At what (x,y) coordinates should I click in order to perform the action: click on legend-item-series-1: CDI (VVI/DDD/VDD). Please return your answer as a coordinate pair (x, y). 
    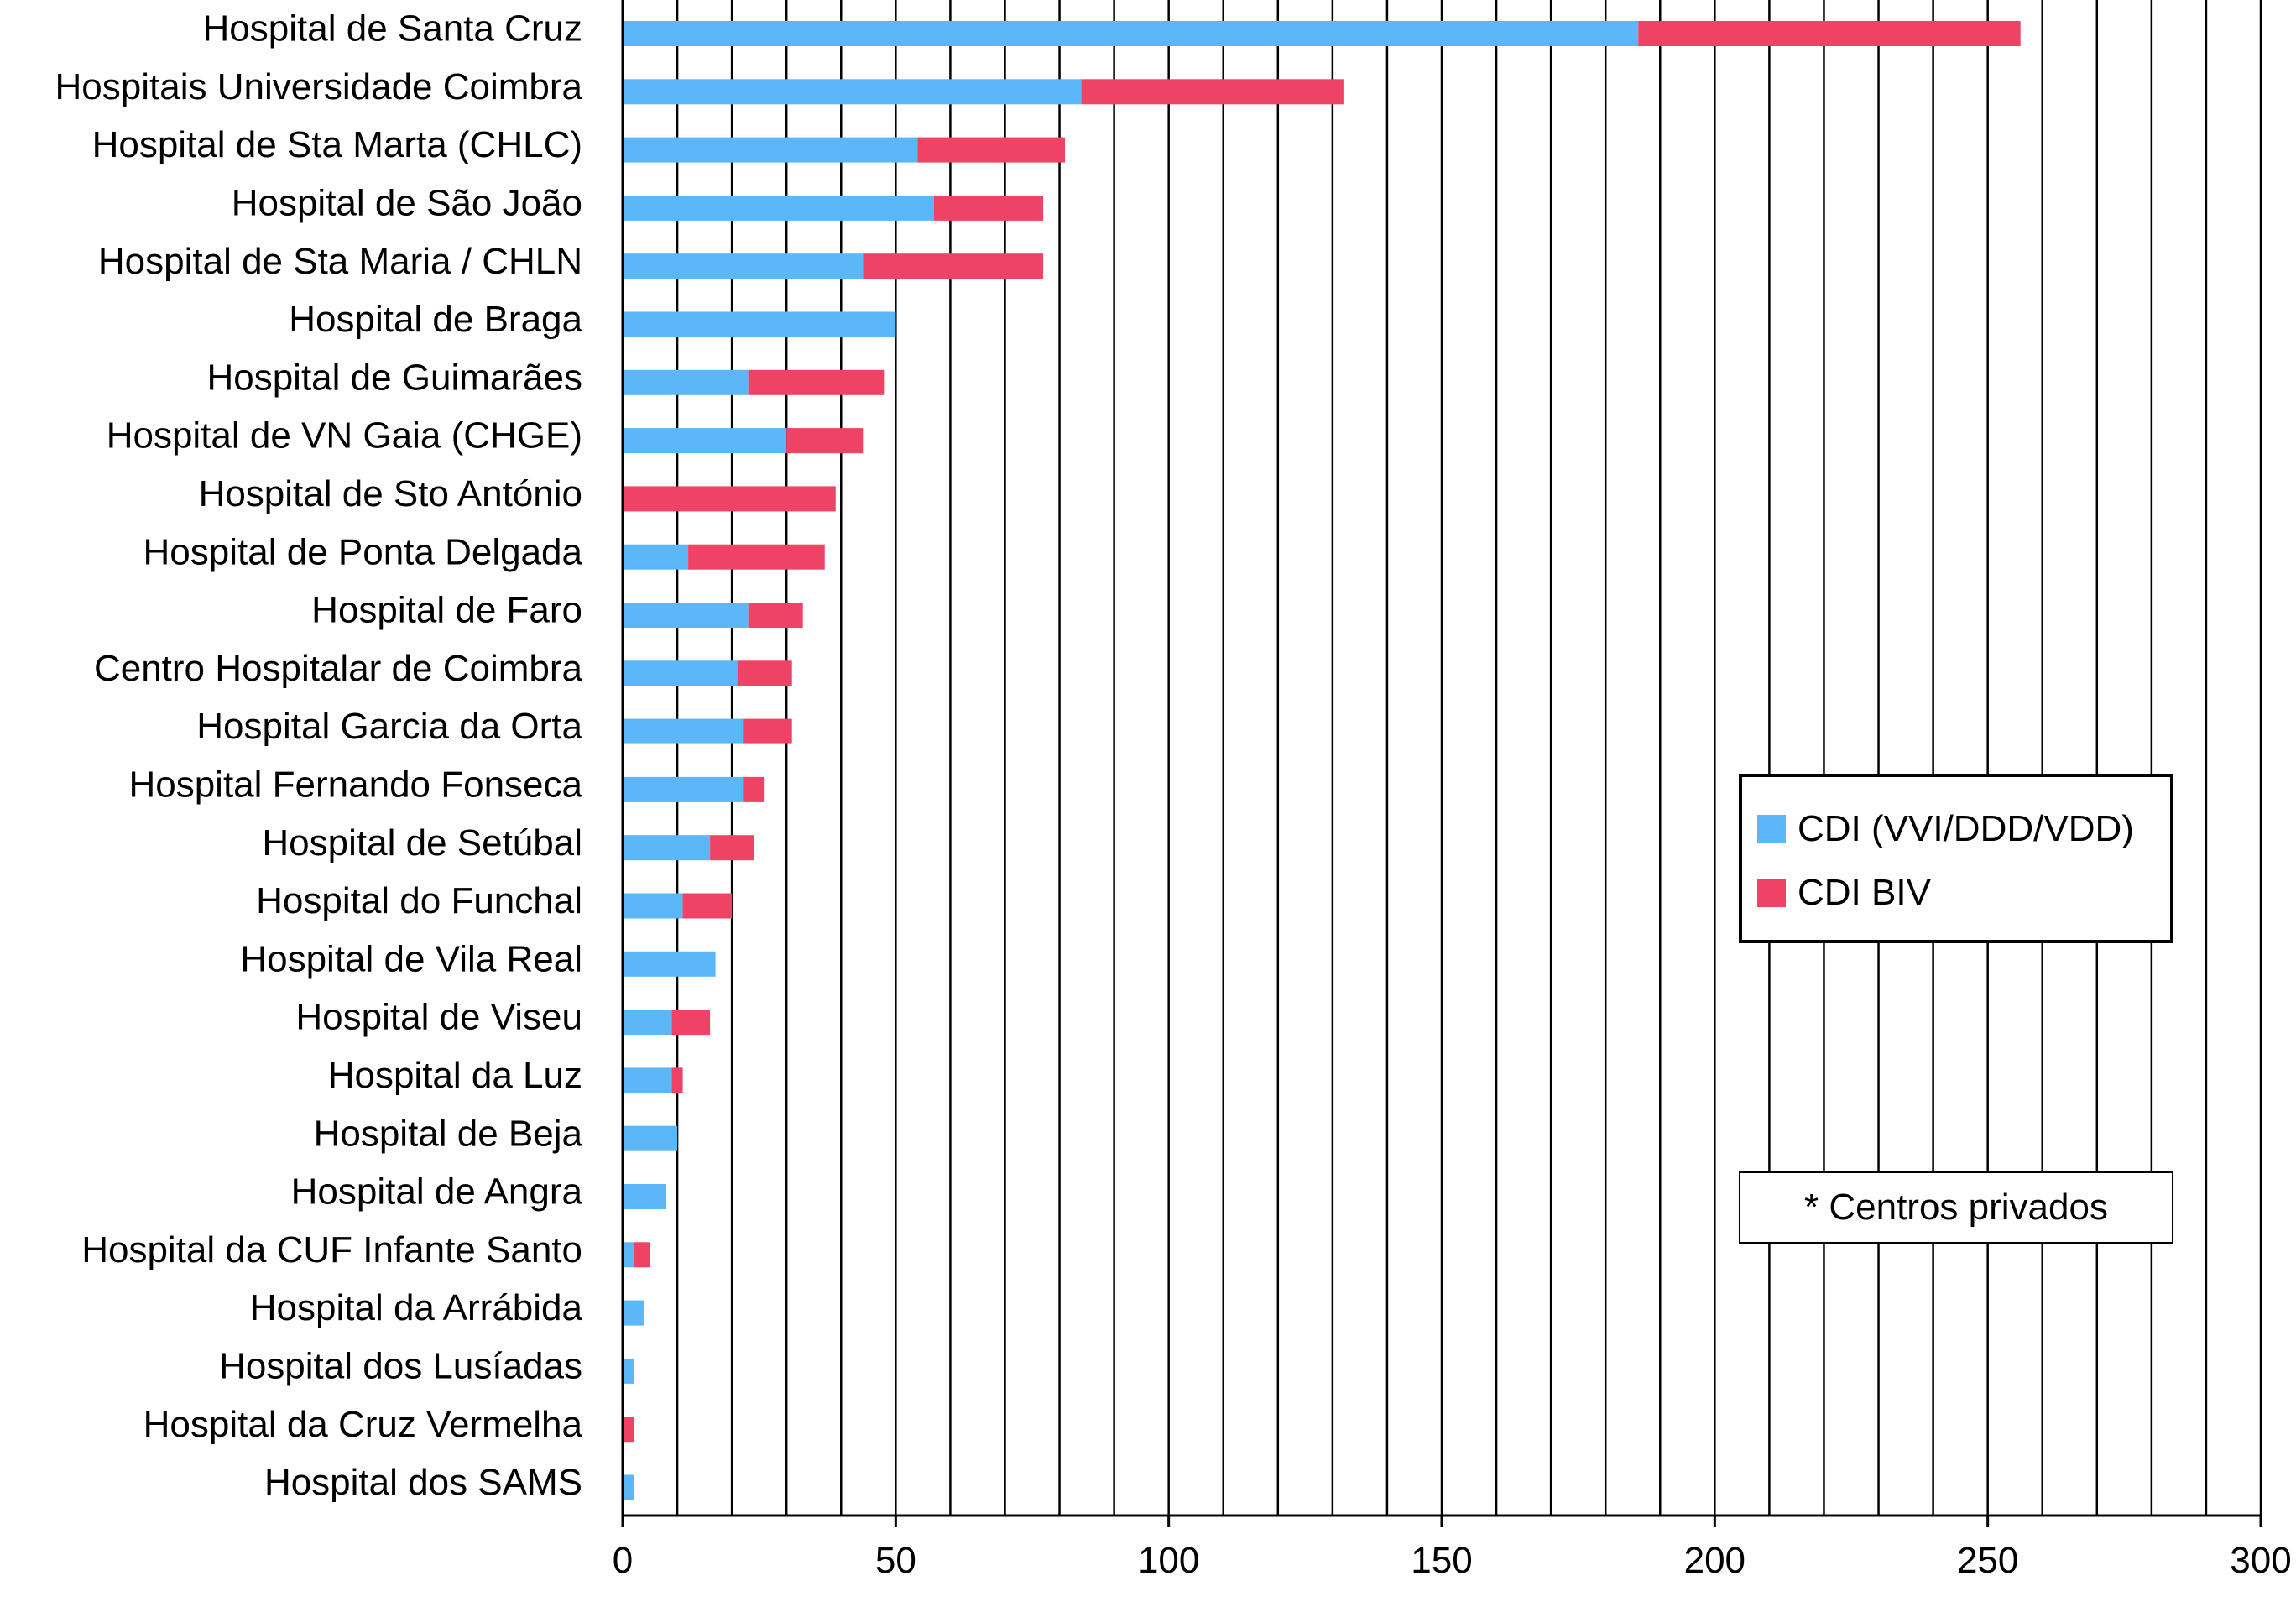
    Looking at the image, I should click on (1945, 829).